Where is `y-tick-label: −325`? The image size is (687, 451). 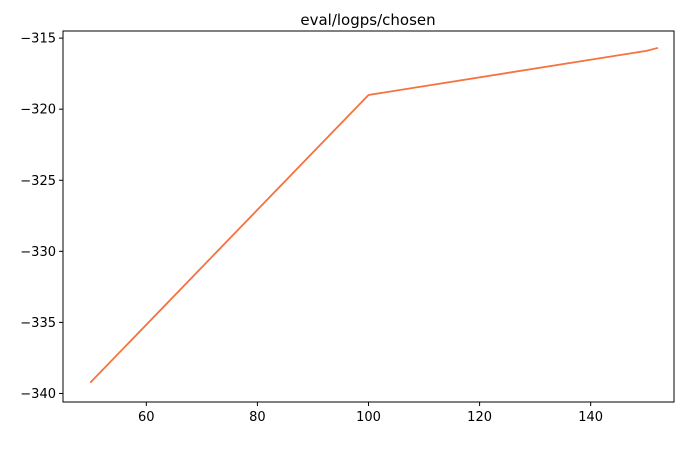
y-tick-label: −325 is located at coordinates (38, 181).